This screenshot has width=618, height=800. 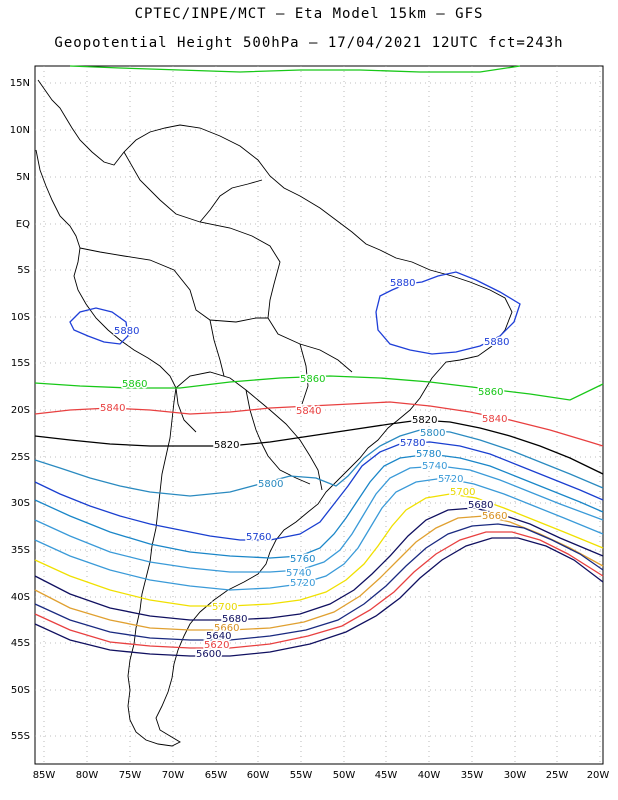 What do you see at coordinates (258, 775) in the screenshot?
I see `lon-tick-label: 60W` at bounding box center [258, 775].